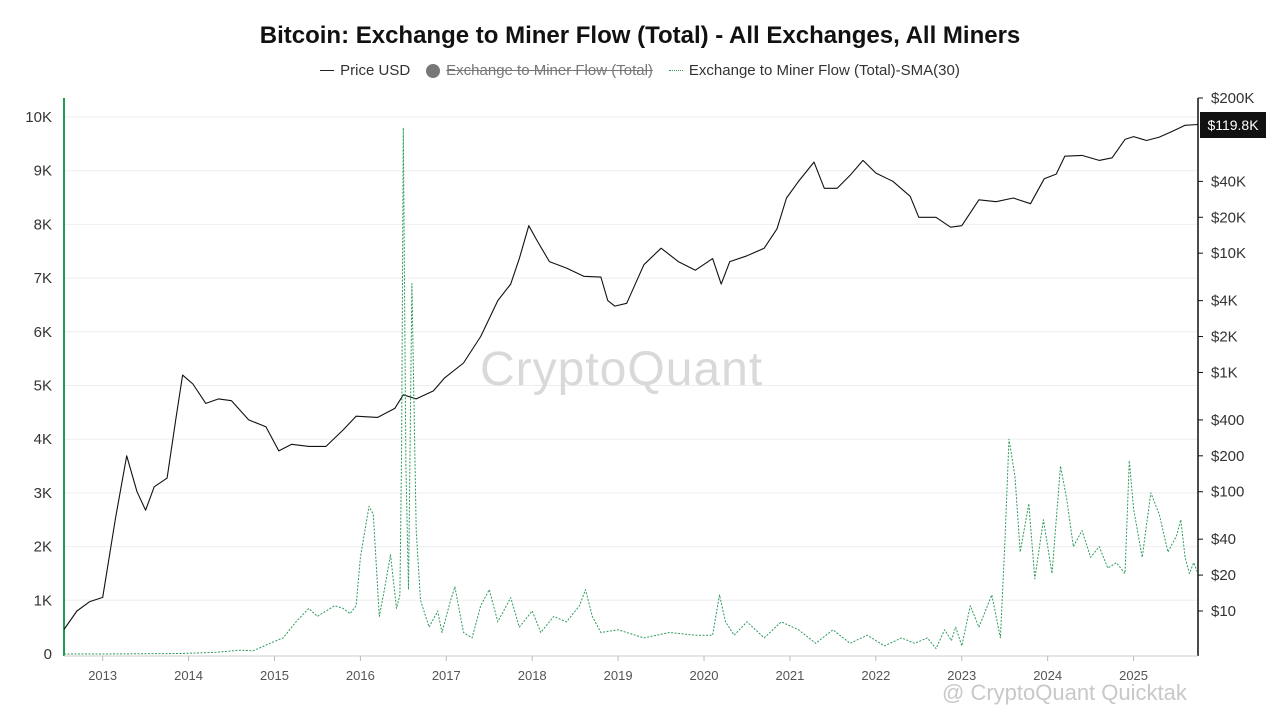  Describe the element at coordinates (549, 70) in the screenshot. I see `legend-label-flow: Exchange to Miner Flow (Total)` at that location.